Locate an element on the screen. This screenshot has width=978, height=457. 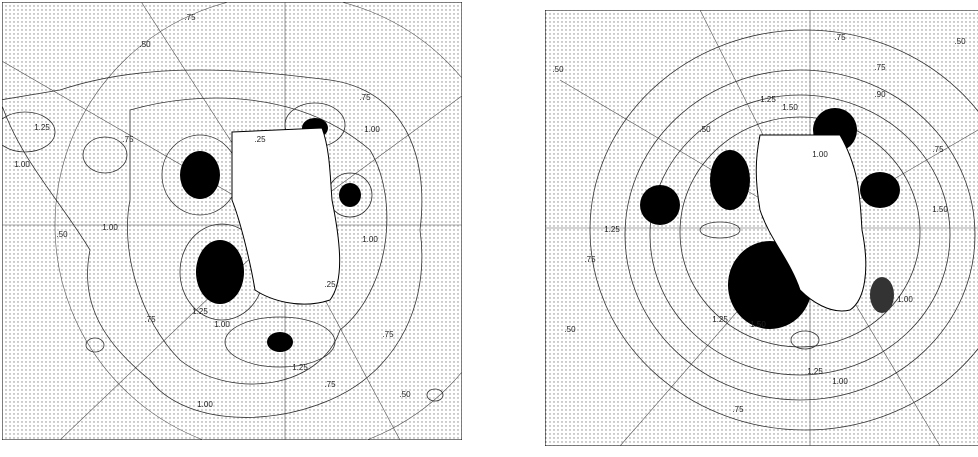
contour-label: .90 is located at coordinates (880, 94).